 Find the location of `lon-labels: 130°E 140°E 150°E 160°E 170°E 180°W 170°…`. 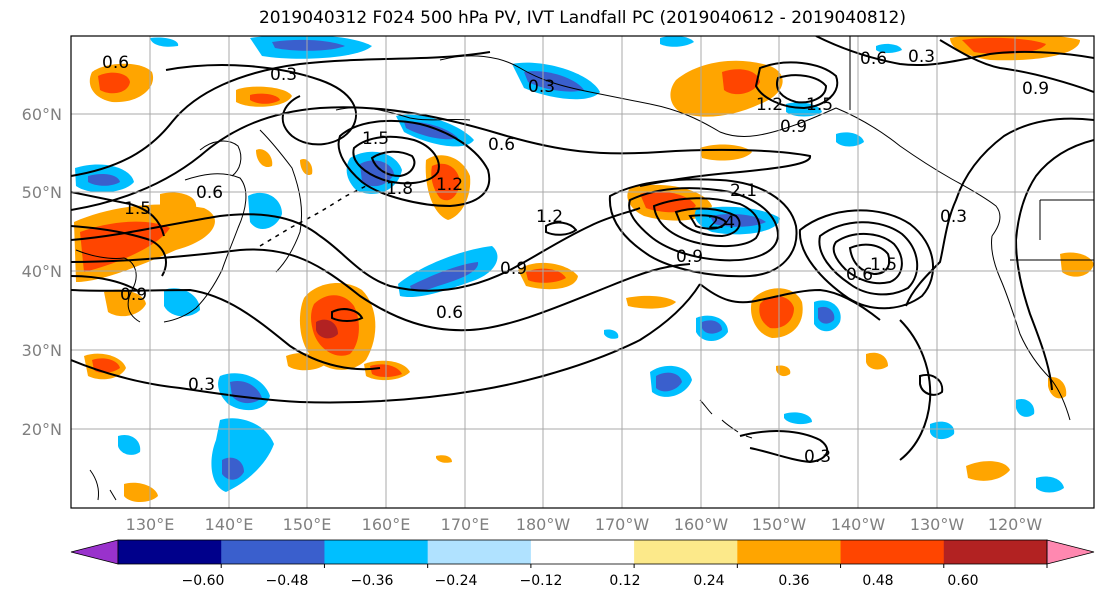

lon-labels: 130°E 140°E 150°E 160°E 170°E 180°W 170°… is located at coordinates (584, 524).